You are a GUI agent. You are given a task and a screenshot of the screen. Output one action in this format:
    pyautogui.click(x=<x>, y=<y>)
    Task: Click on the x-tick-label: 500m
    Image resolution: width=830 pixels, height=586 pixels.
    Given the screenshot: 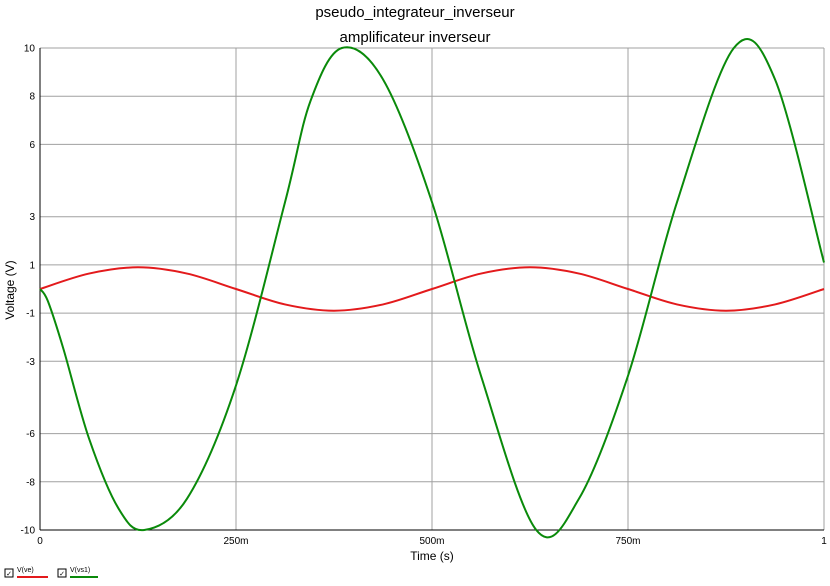 What is the action you would take?
    pyautogui.click(x=431, y=541)
    